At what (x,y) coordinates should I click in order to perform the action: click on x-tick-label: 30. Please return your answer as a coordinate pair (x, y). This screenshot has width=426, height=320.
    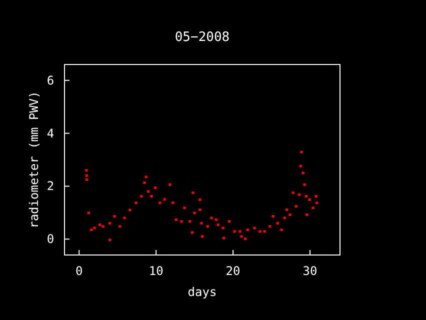
    Looking at the image, I should click on (310, 271).